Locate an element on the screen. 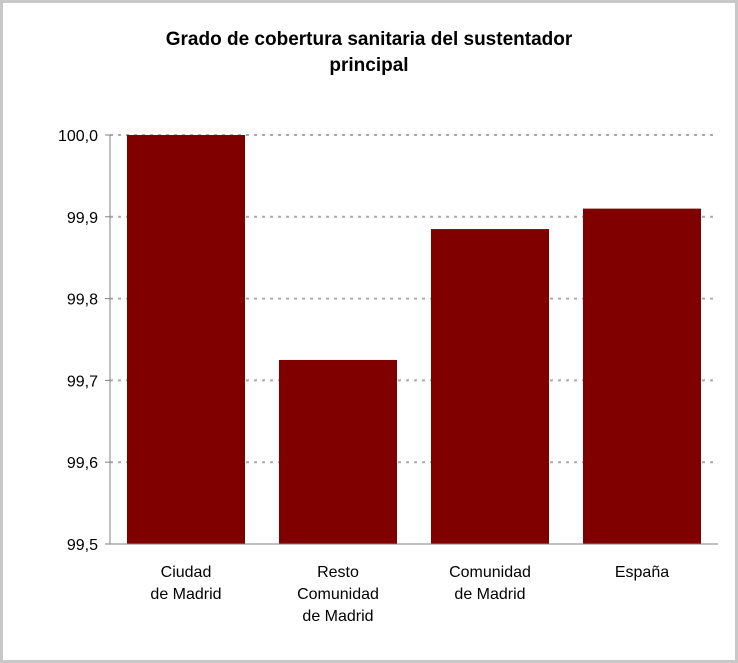 The height and width of the screenshot is (663, 738). x-tick-label-line: Ciudad is located at coordinates (186, 572).